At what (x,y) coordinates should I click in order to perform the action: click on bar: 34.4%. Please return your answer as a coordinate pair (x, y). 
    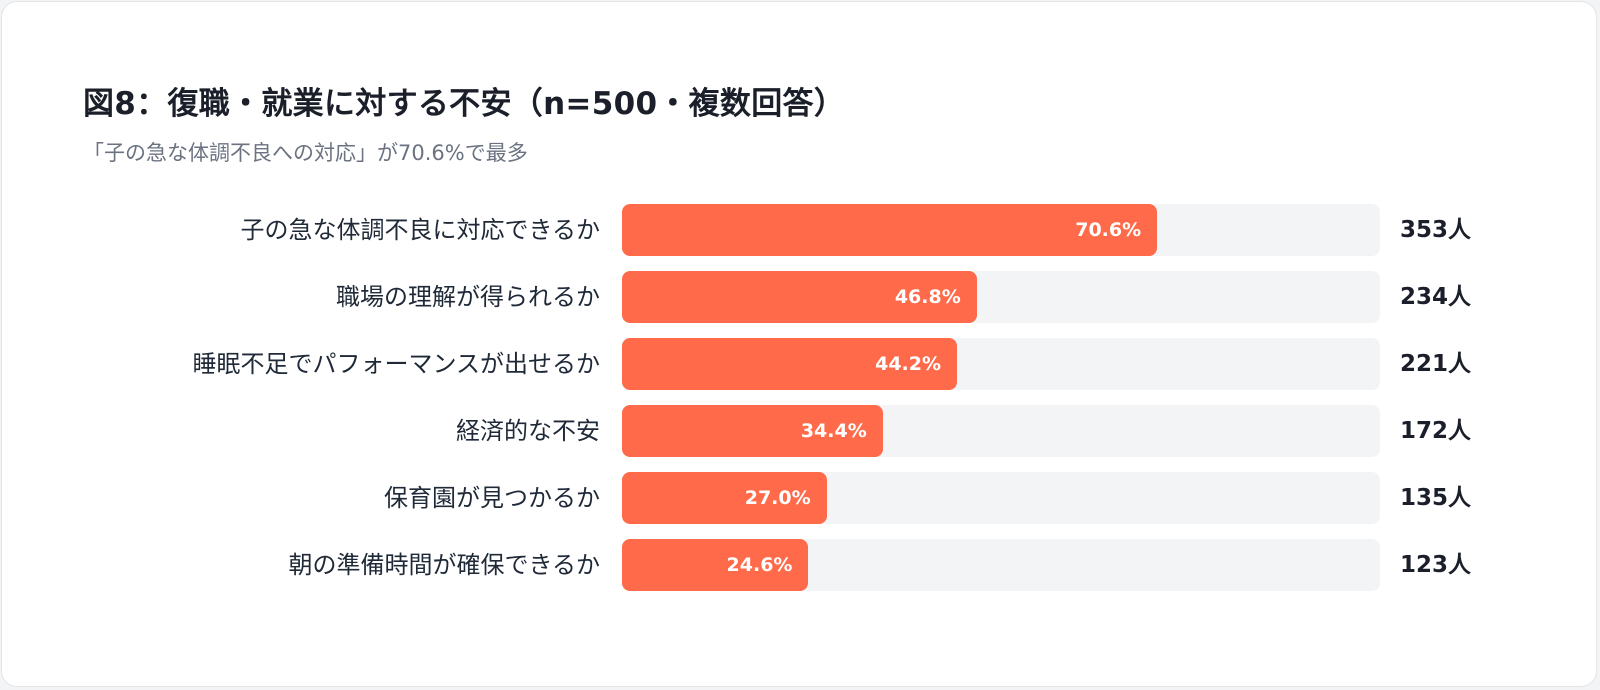
    Looking at the image, I should click on (752, 431).